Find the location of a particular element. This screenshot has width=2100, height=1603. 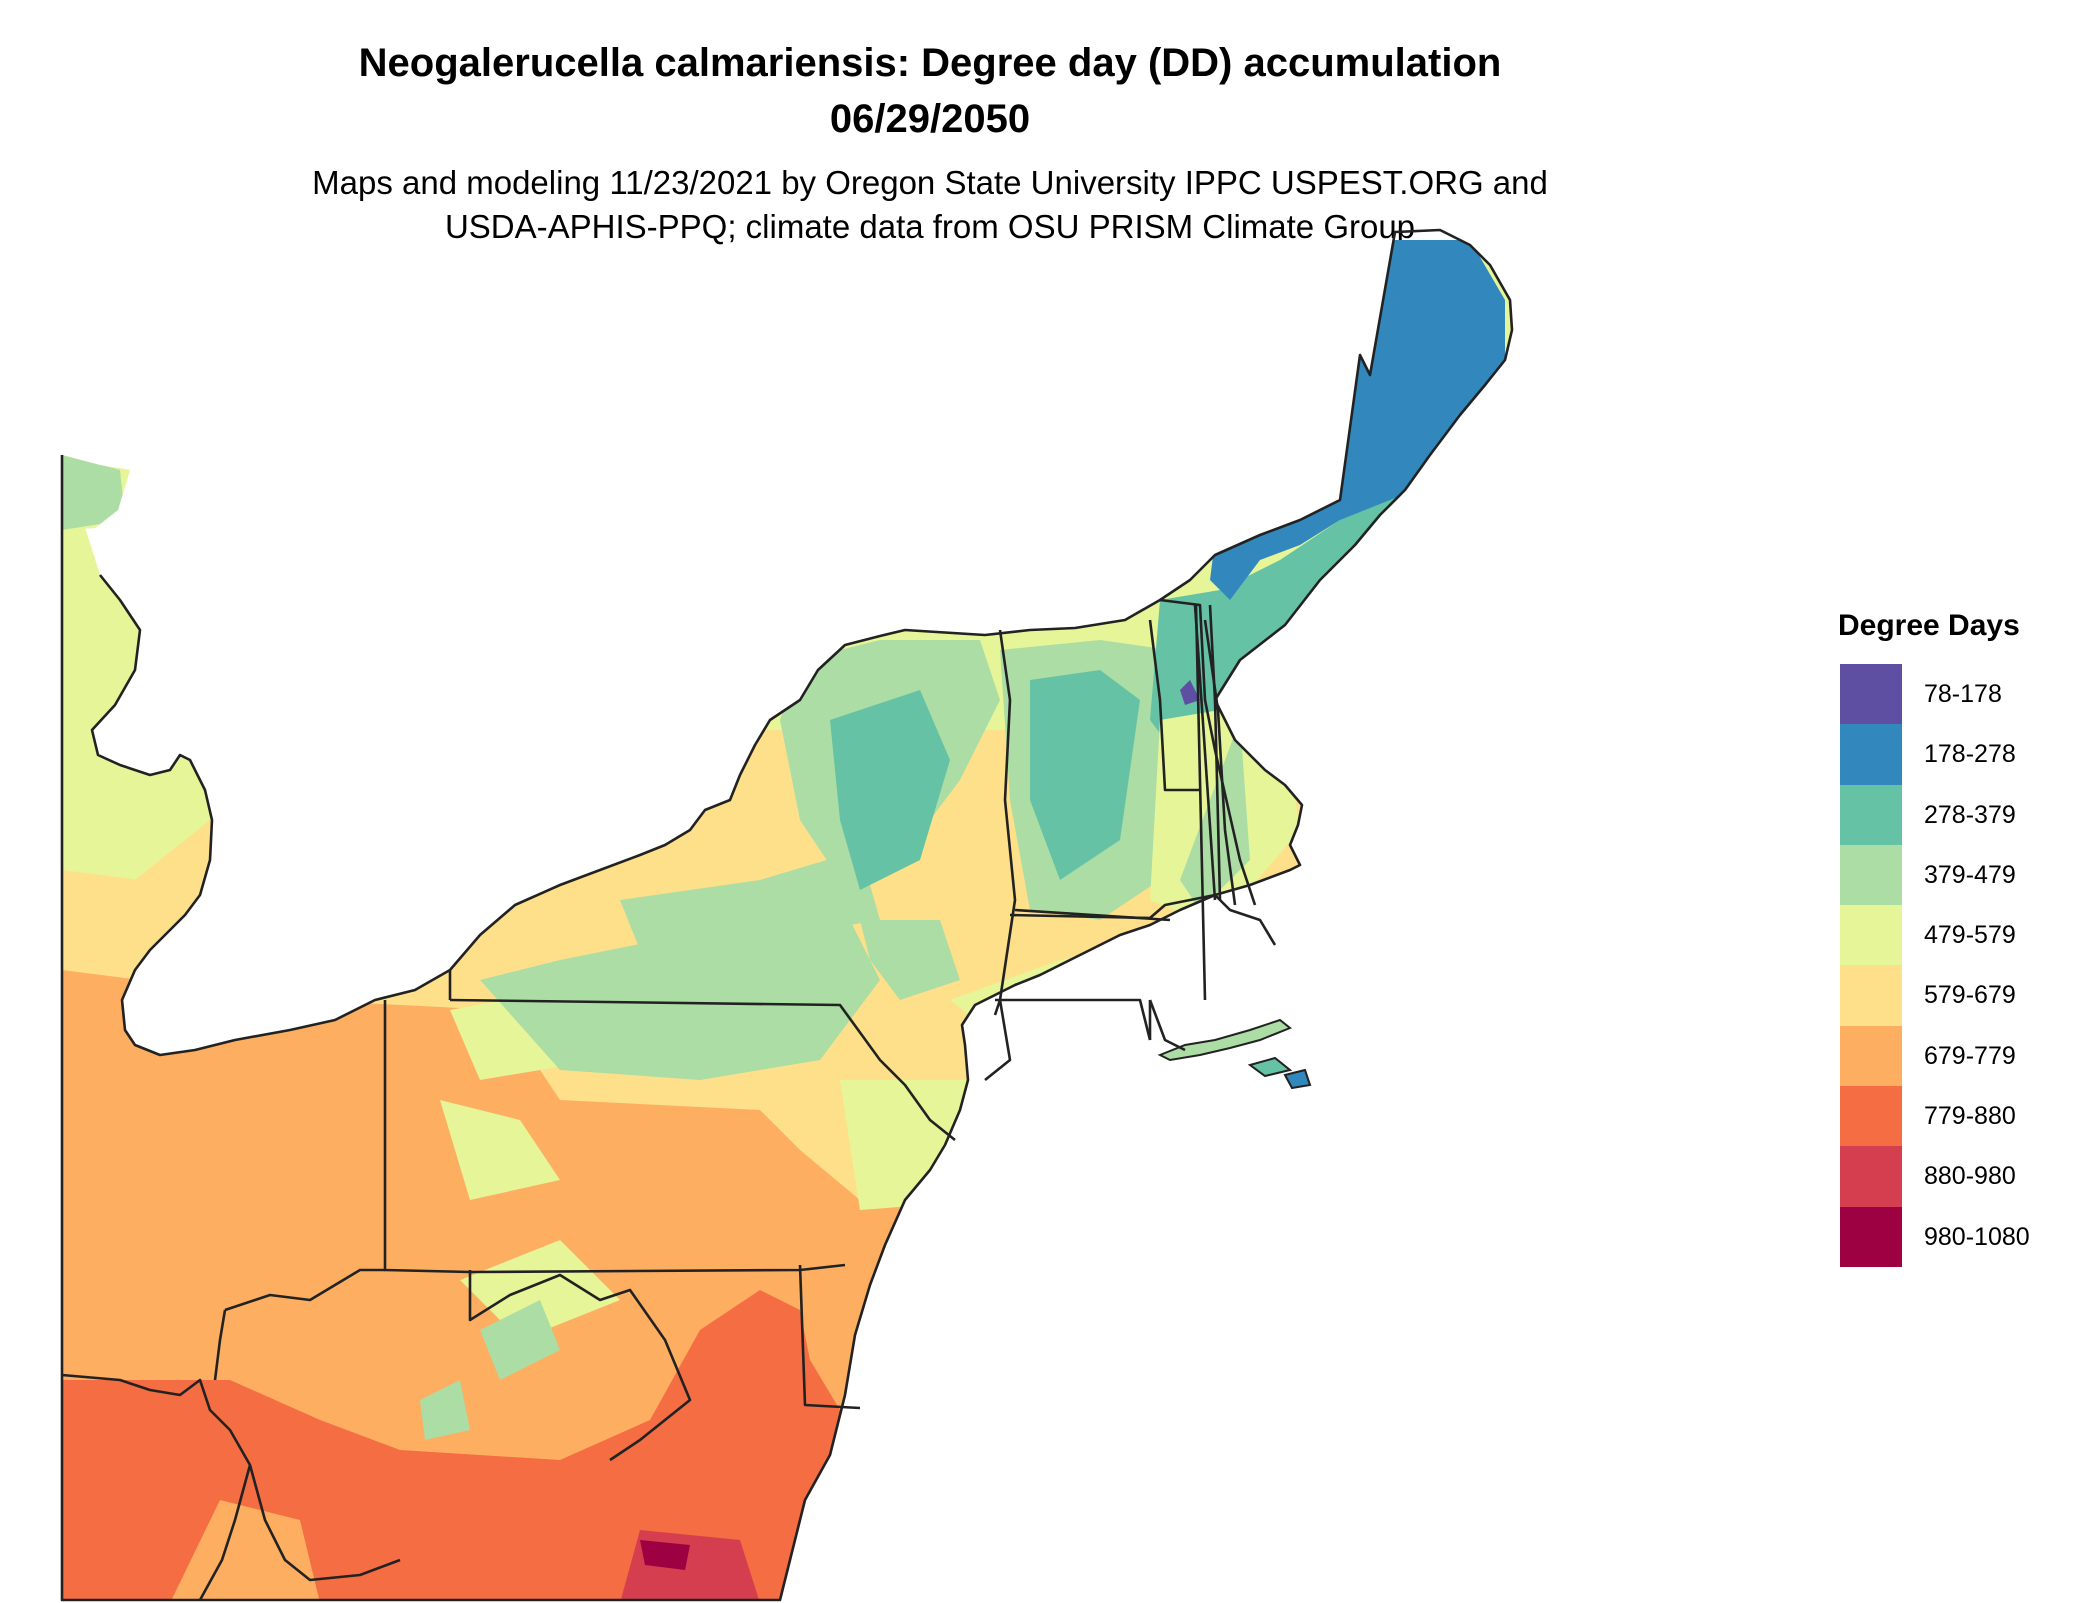

legend-label: 278-379 is located at coordinates (1970, 814).